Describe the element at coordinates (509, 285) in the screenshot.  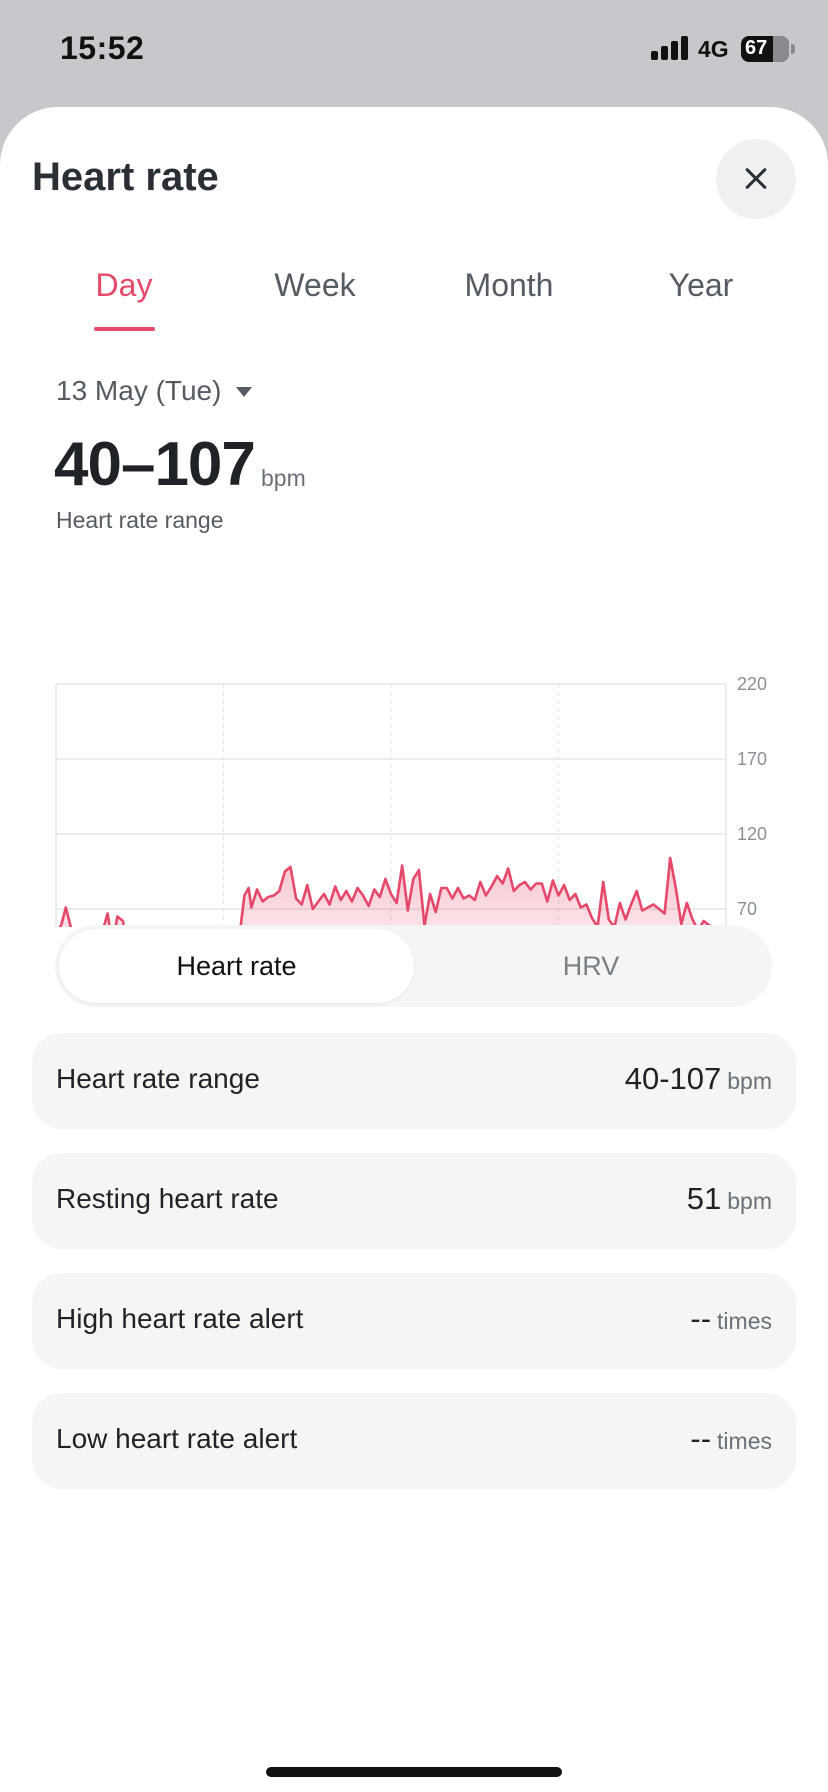
I see `tab-month: Month` at that location.